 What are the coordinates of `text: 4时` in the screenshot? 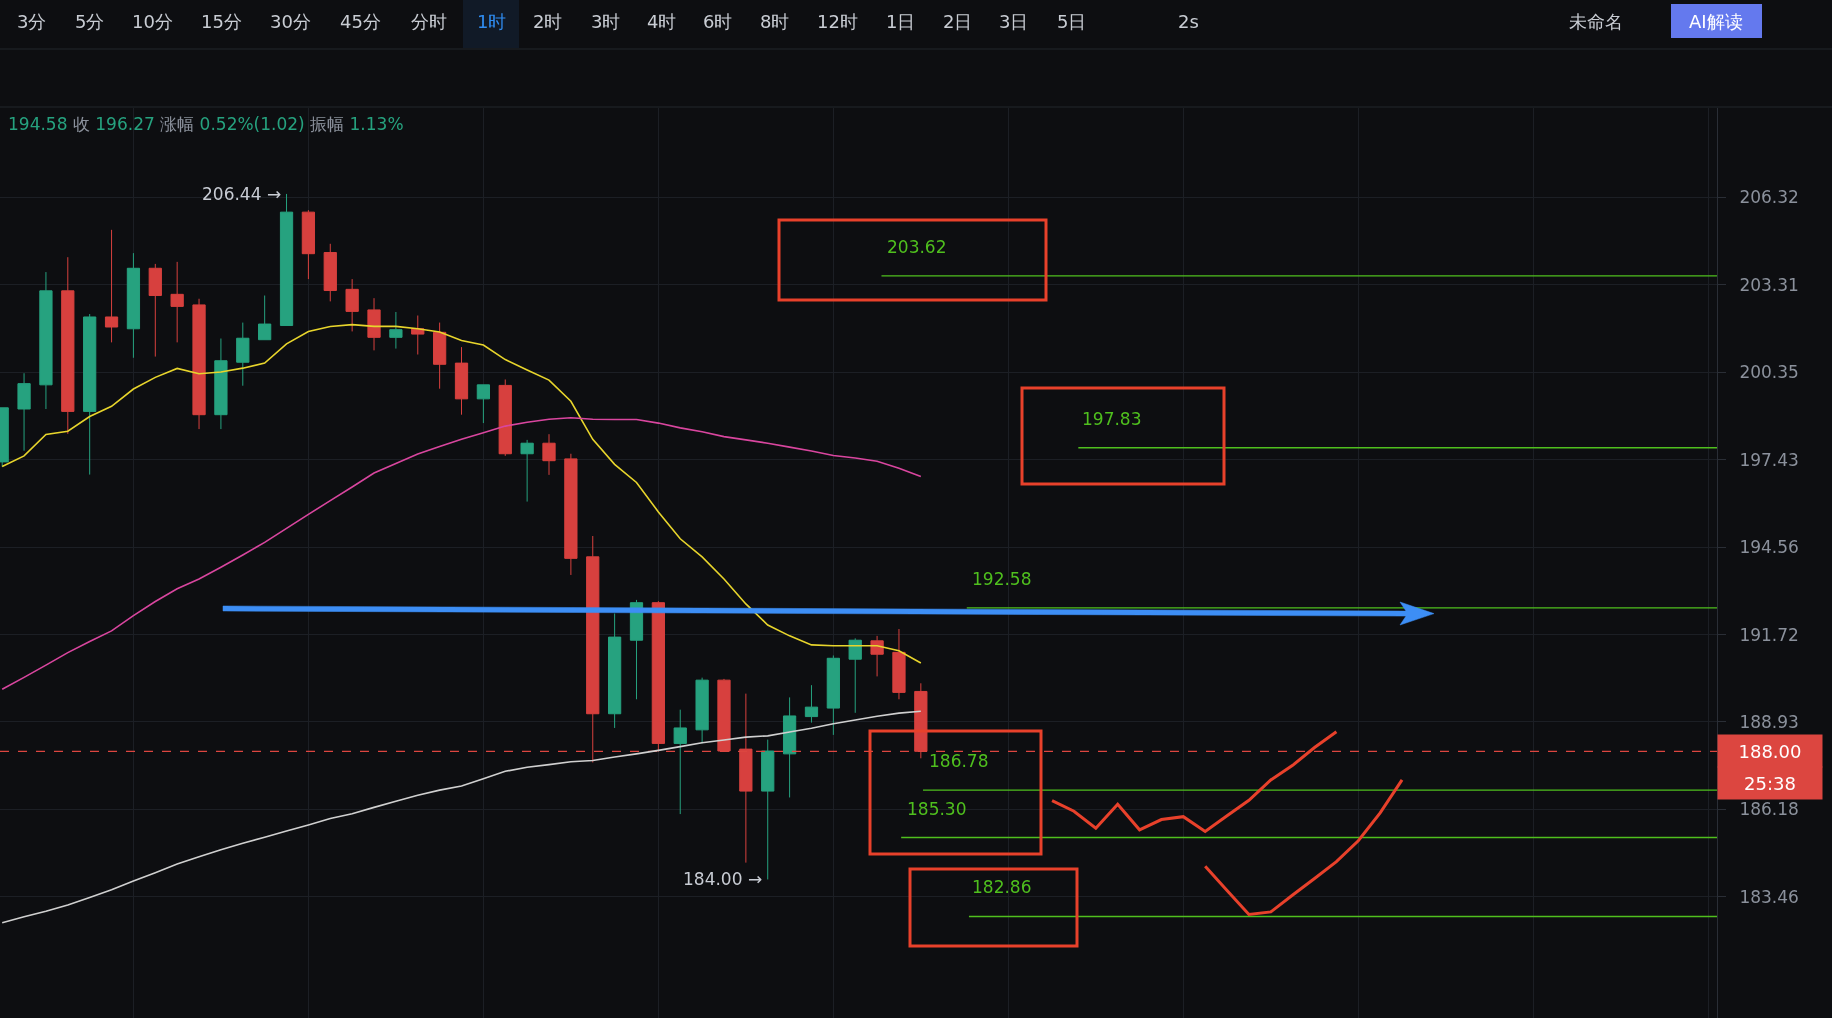 It's located at (662, 21).